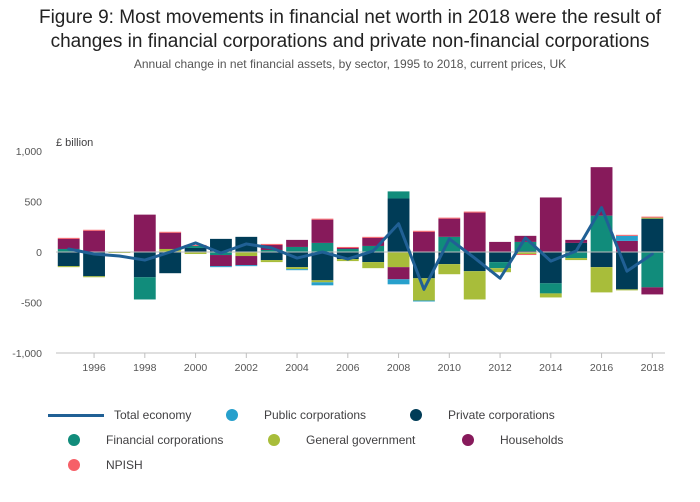  What do you see at coordinates (525, 246) in the screenshot?
I see `bar-financial-corporations-2013` at bounding box center [525, 246].